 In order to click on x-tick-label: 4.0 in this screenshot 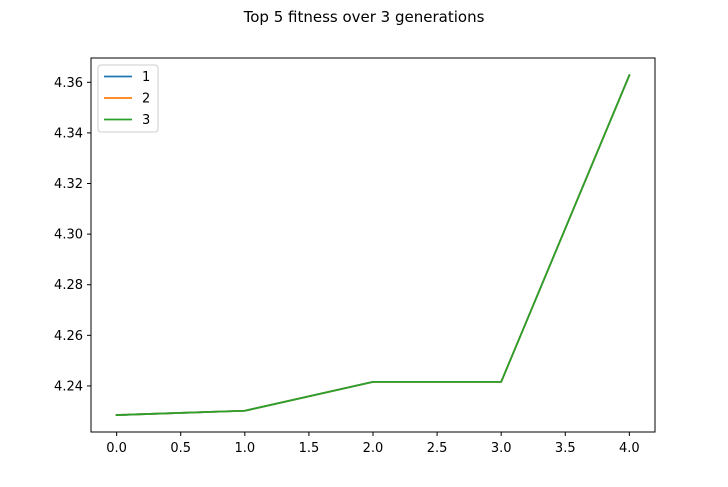, I will do `click(629, 448)`.